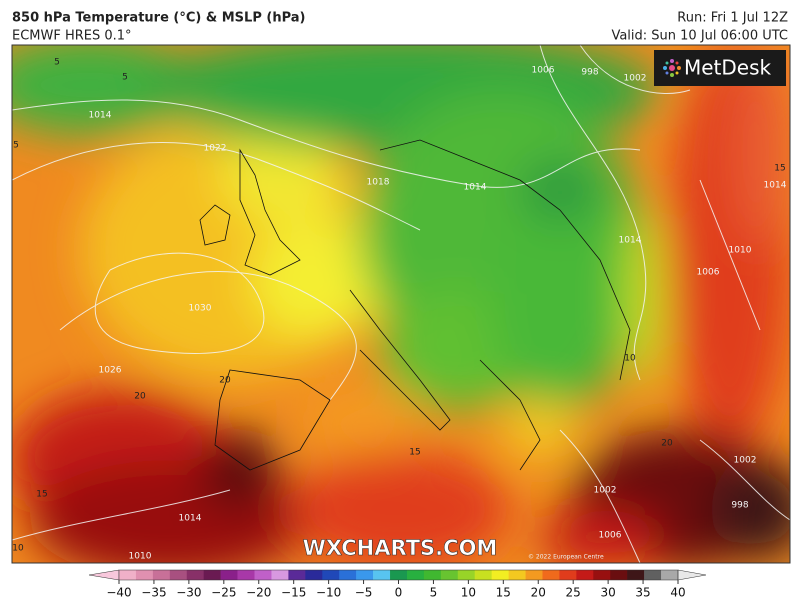  I want to click on pressure-label: 1018, so click(378, 183).